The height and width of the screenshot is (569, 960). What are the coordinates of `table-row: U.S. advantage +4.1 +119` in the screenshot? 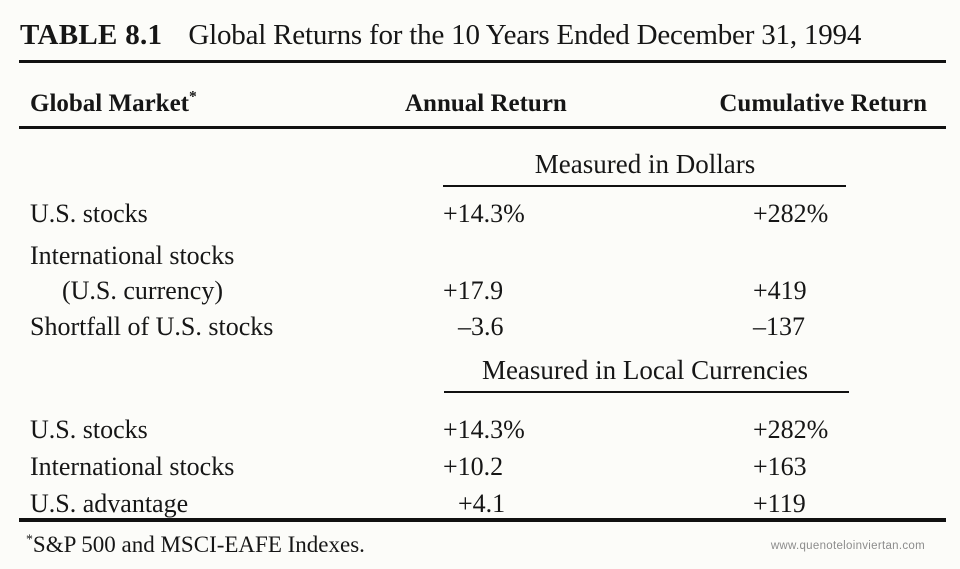 It's located at (480, 504).